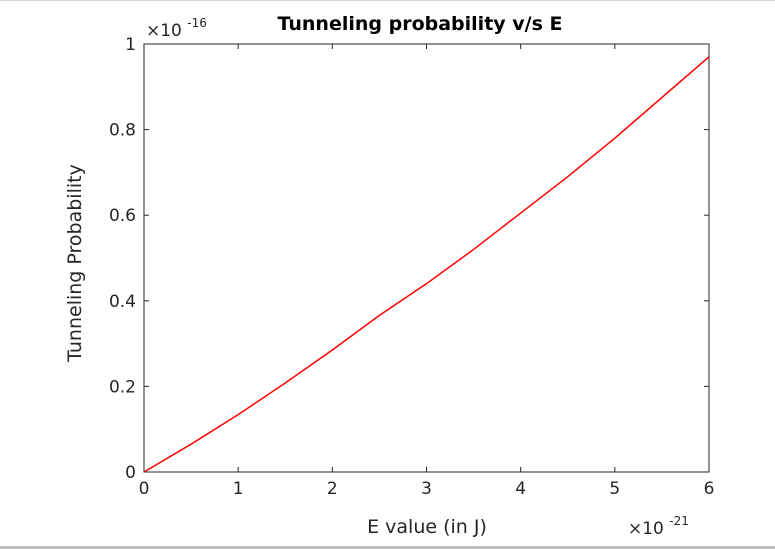  Describe the element at coordinates (614, 489) in the screenshot. I see `x-tick-label: 5` at that location.